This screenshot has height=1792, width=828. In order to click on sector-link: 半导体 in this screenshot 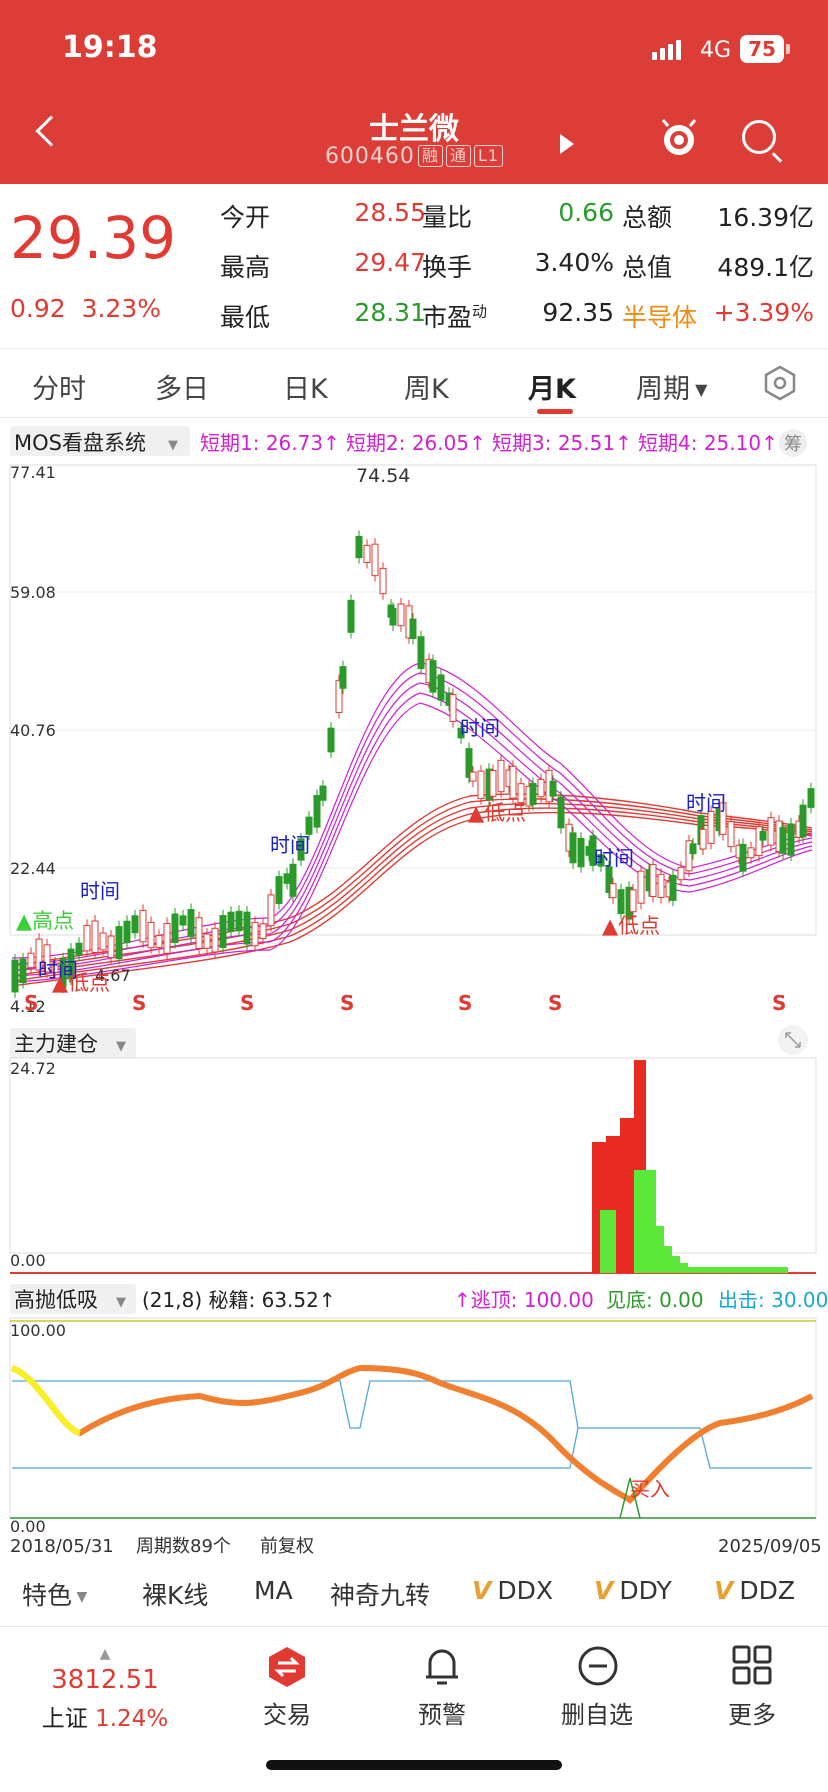, I will do `click(660, 317)`.